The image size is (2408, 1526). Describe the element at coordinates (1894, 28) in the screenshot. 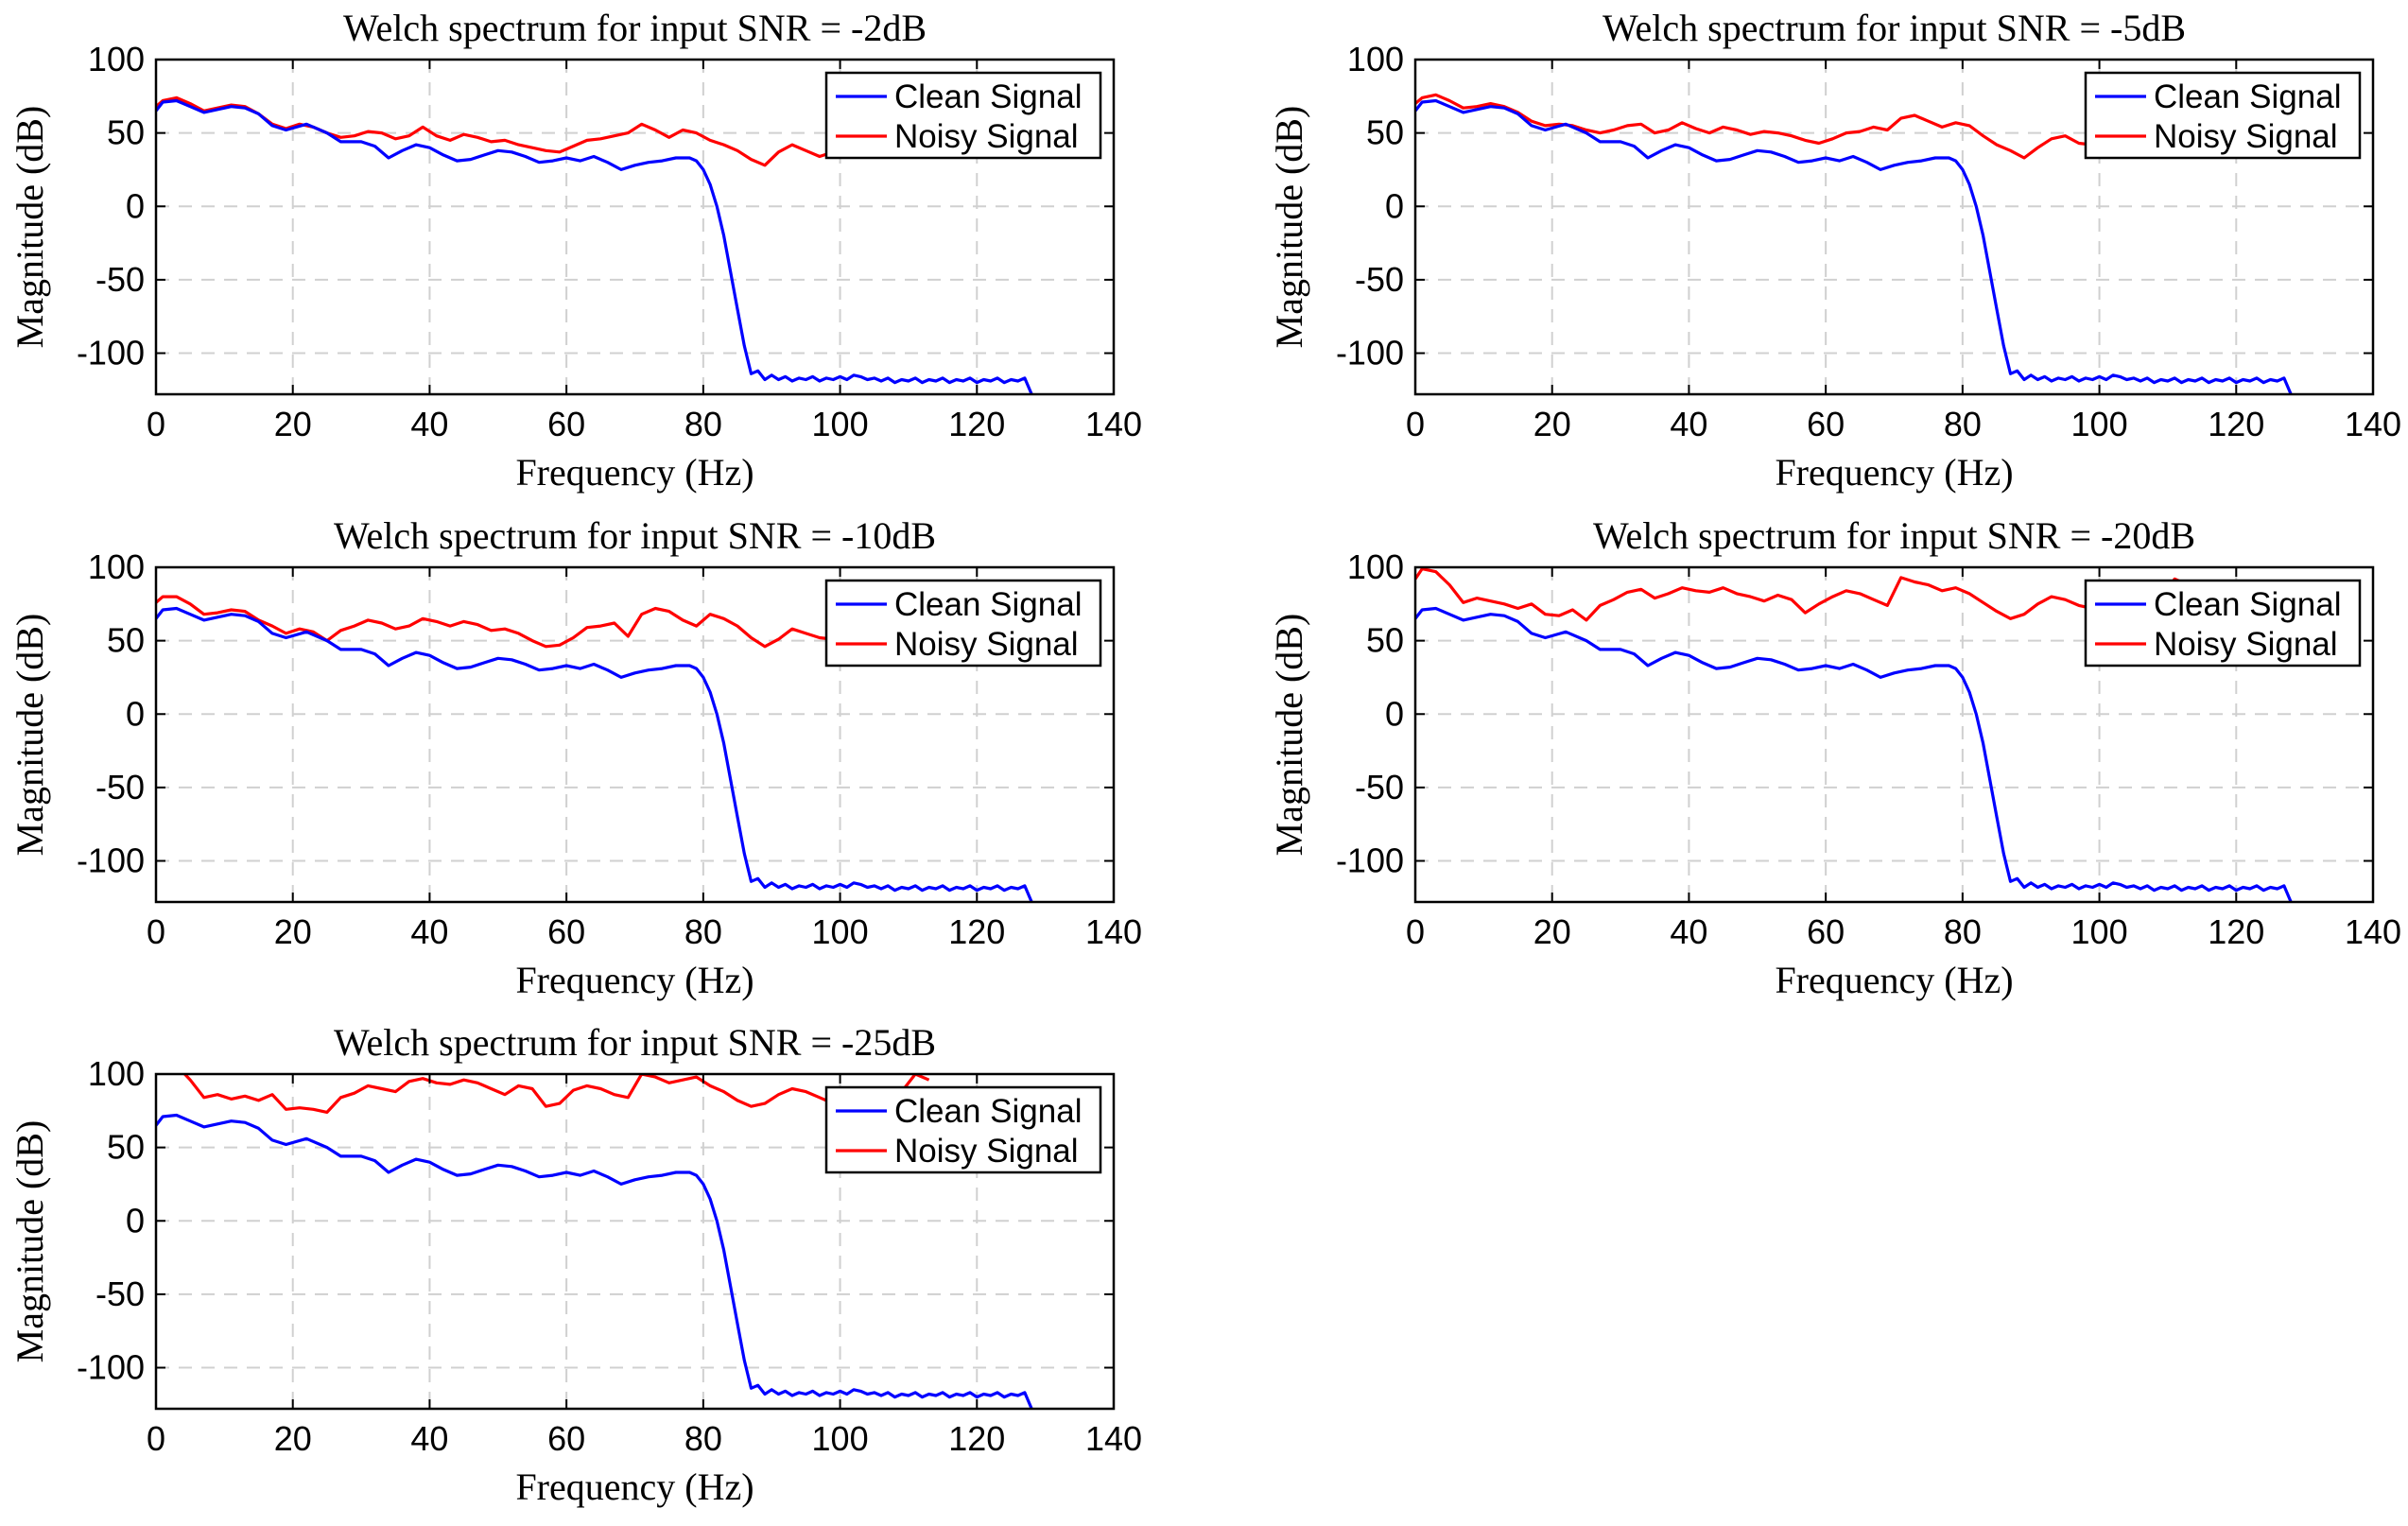

I see `chart-title: Welch spectrum for input SNR = -5dB` at that location.